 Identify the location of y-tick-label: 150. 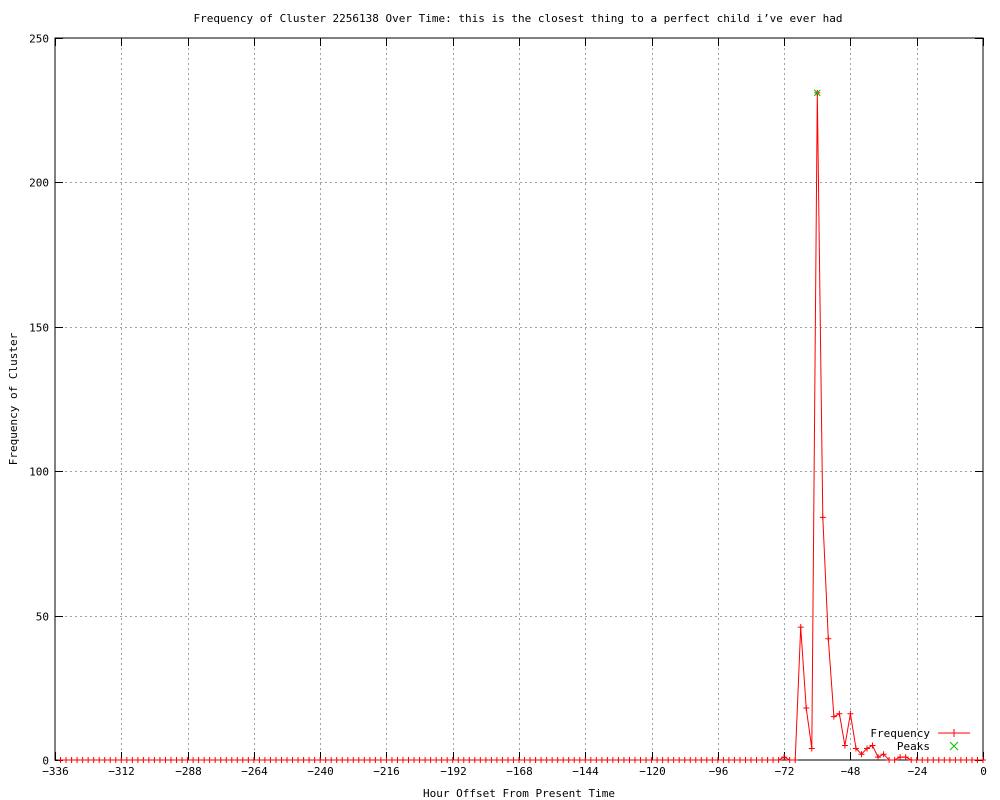
(39, 328).